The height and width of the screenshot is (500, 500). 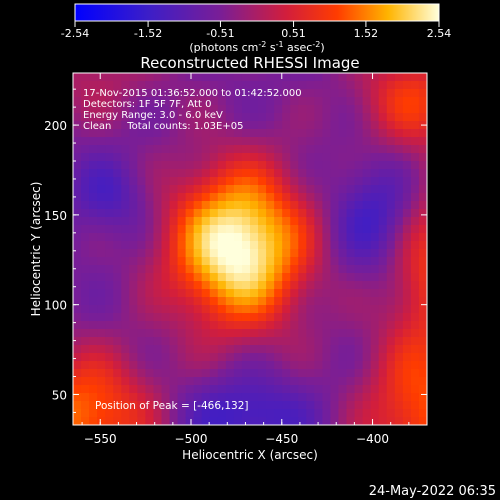 What do you see at coordinates (439, 33) in the screenshot?
I see `colorbar-tick-label: 2.54` at bounding box center [439, 33].